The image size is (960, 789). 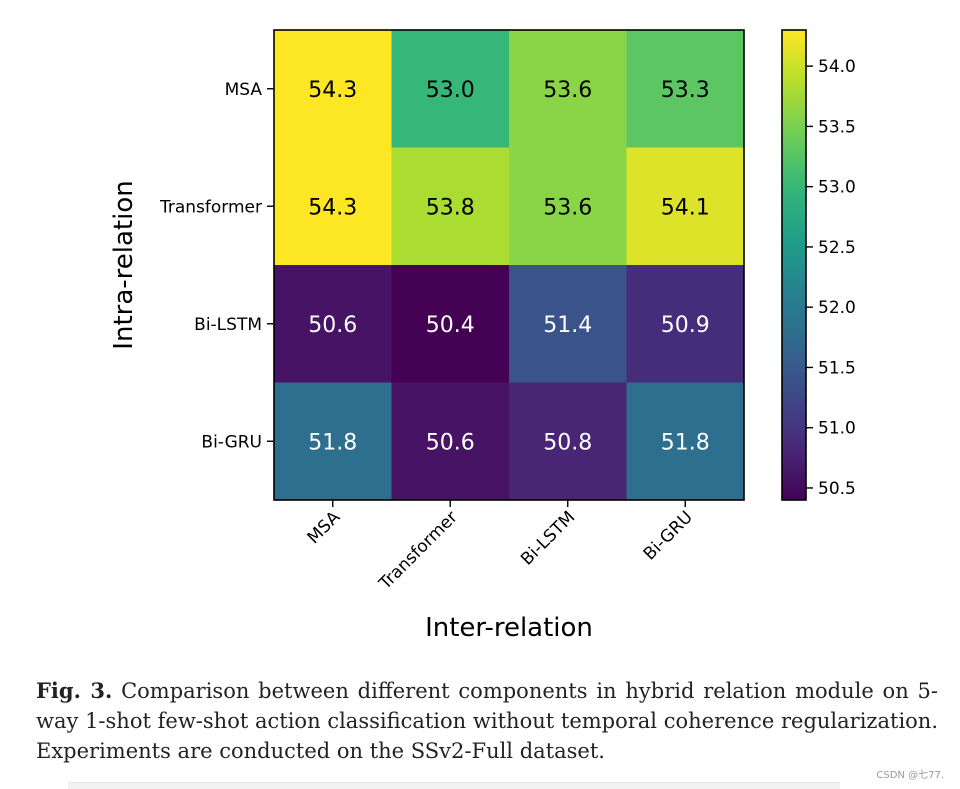 What do you see at coordinates (244, 90) in the screenshot?
I see `y-tick-label: MSA` at bounding box center [244, 90].